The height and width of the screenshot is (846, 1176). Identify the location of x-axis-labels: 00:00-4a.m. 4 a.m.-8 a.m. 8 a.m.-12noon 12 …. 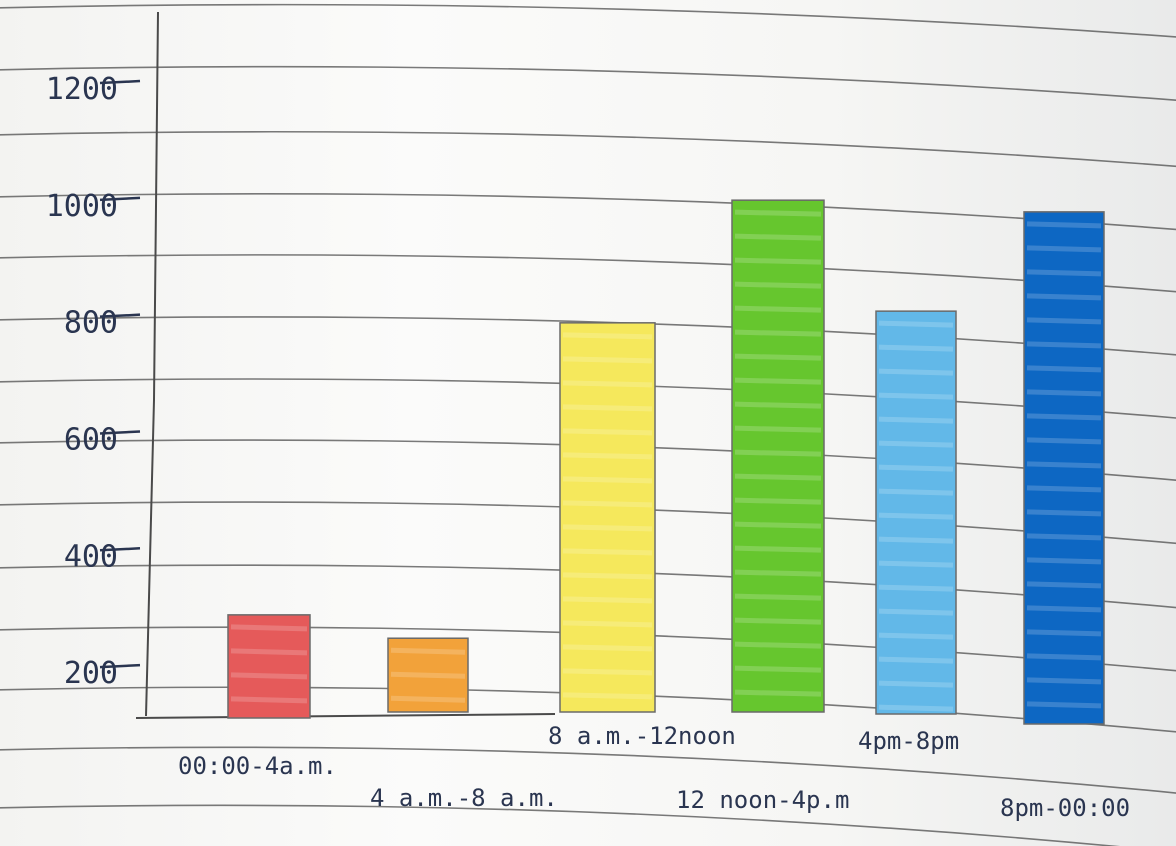
(654, 772).